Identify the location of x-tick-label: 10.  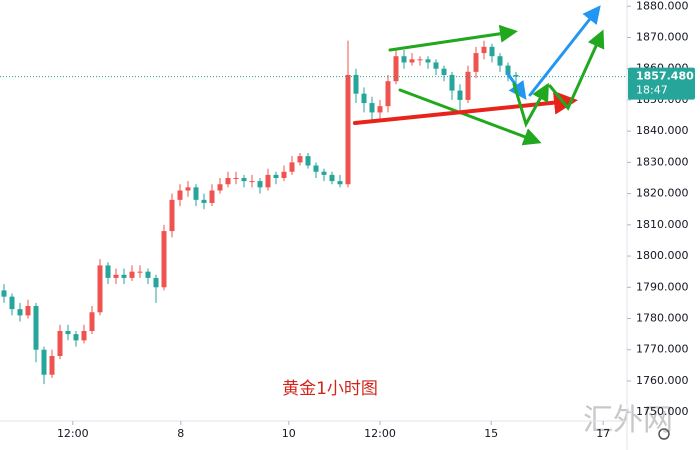
(289, 433).